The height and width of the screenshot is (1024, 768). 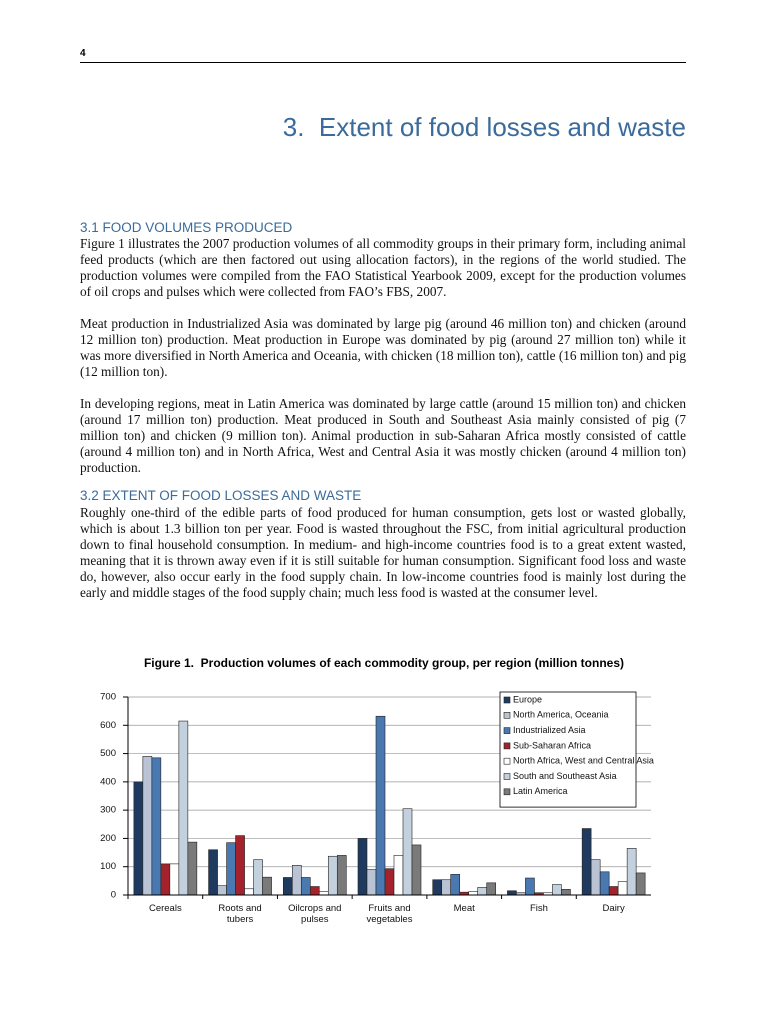 I want to click on y-tick-label: 600, so click(x=108, y=725).